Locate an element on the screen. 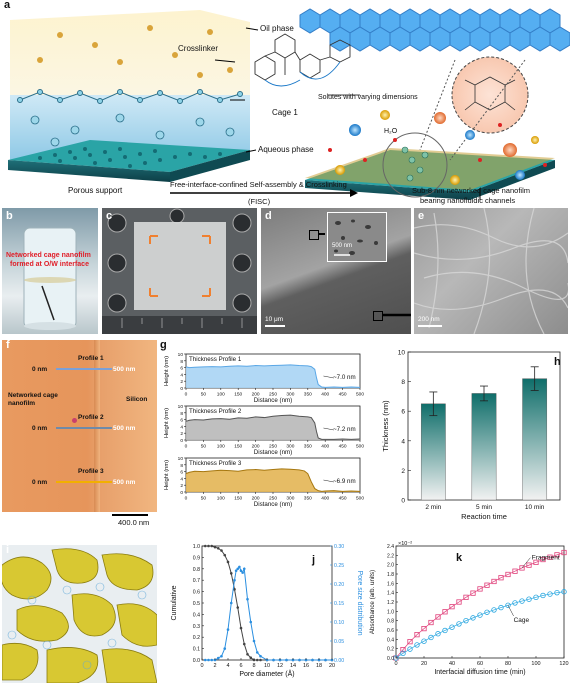  x-tick-label: 0 is located at coordinates (201, 666).